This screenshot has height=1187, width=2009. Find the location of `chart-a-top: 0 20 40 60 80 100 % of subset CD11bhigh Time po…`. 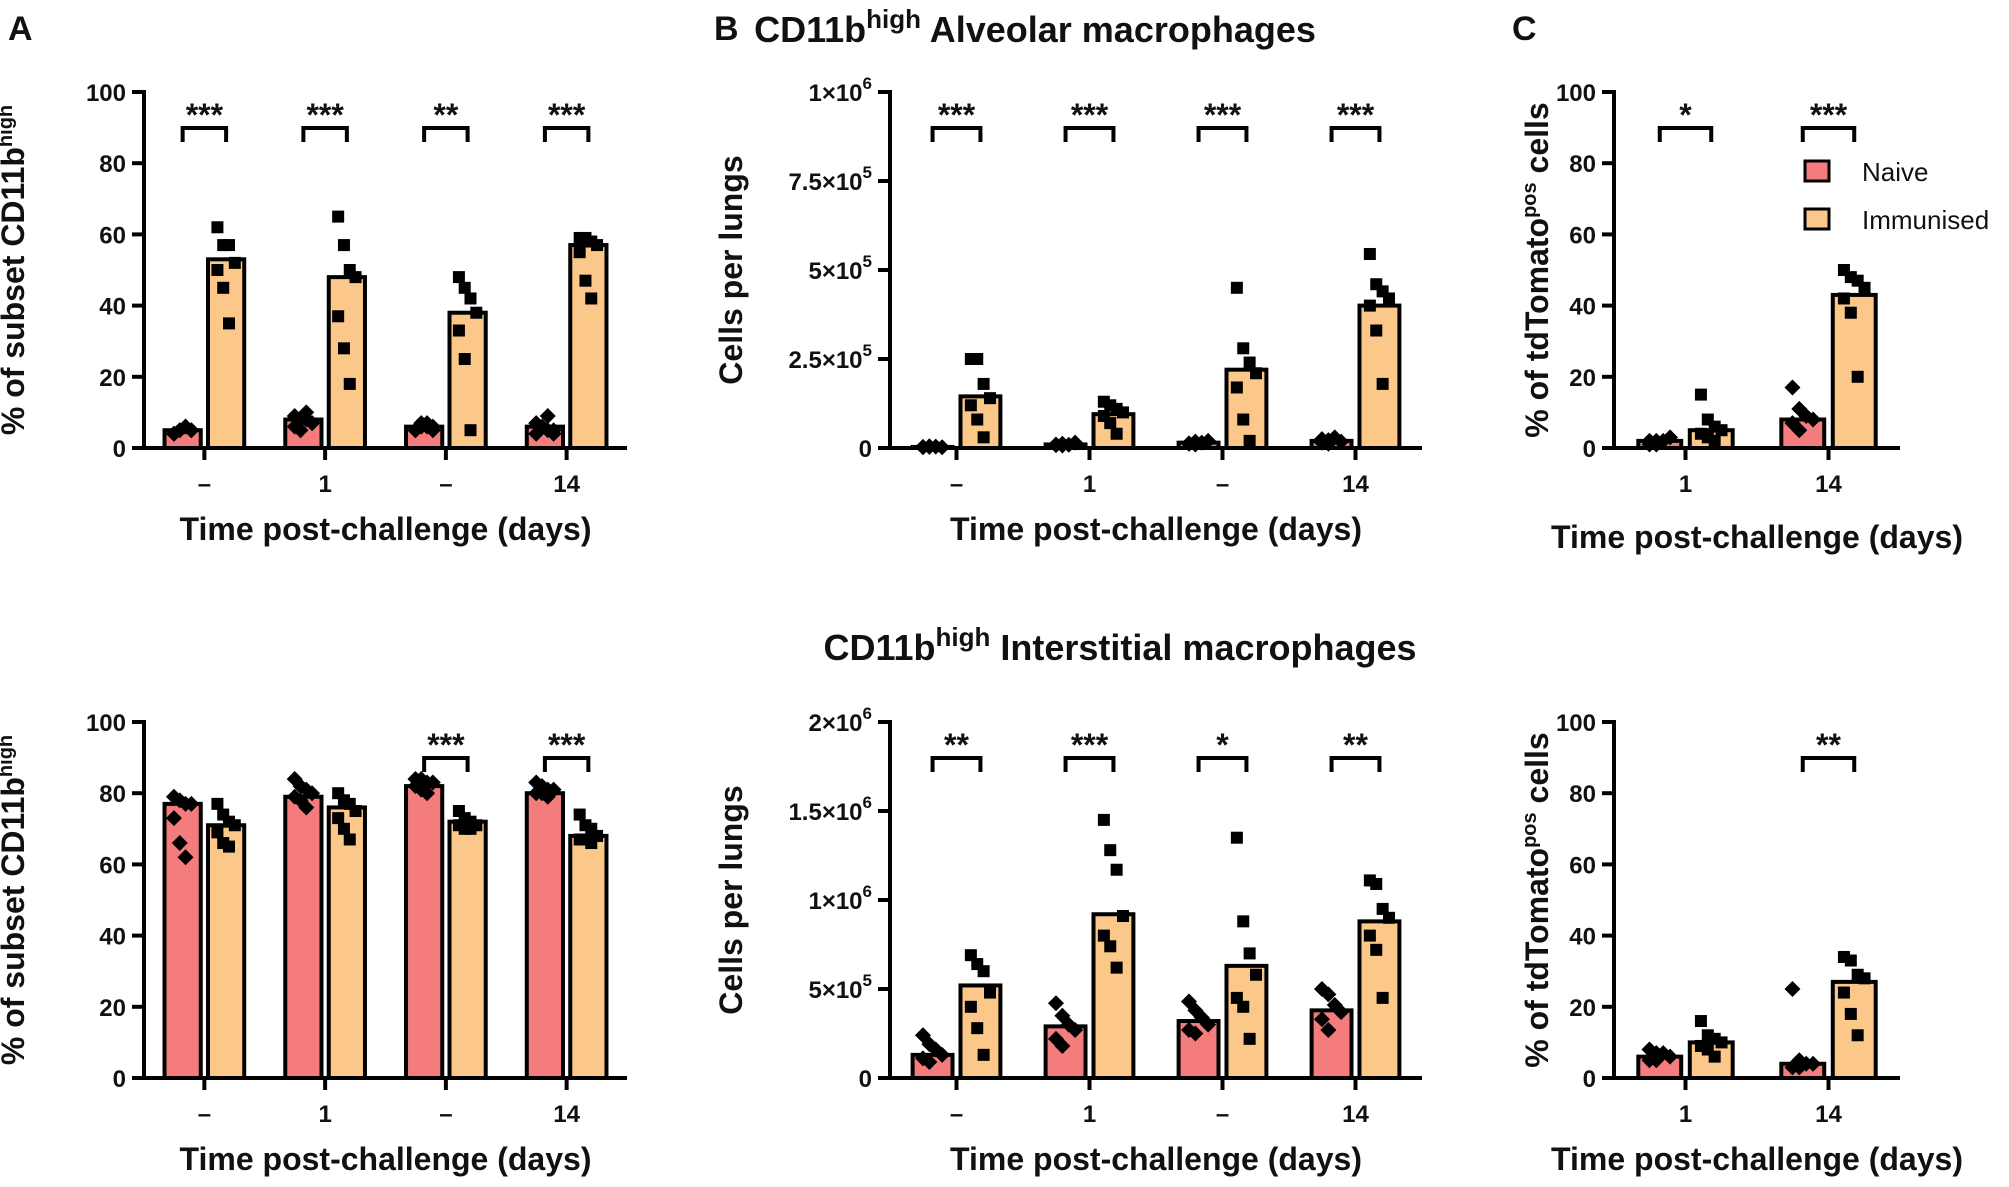

chart-a-top: 0 20 40 60 80 100 % of subset CD11bhigh Time po… is located at coordinates (313, 313).